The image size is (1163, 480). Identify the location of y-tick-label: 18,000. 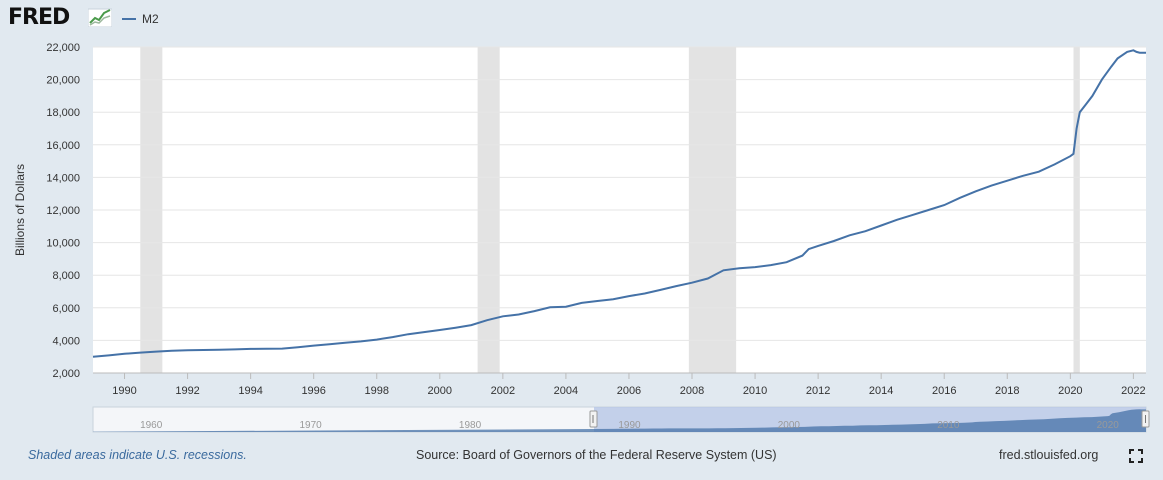
(63, 113).